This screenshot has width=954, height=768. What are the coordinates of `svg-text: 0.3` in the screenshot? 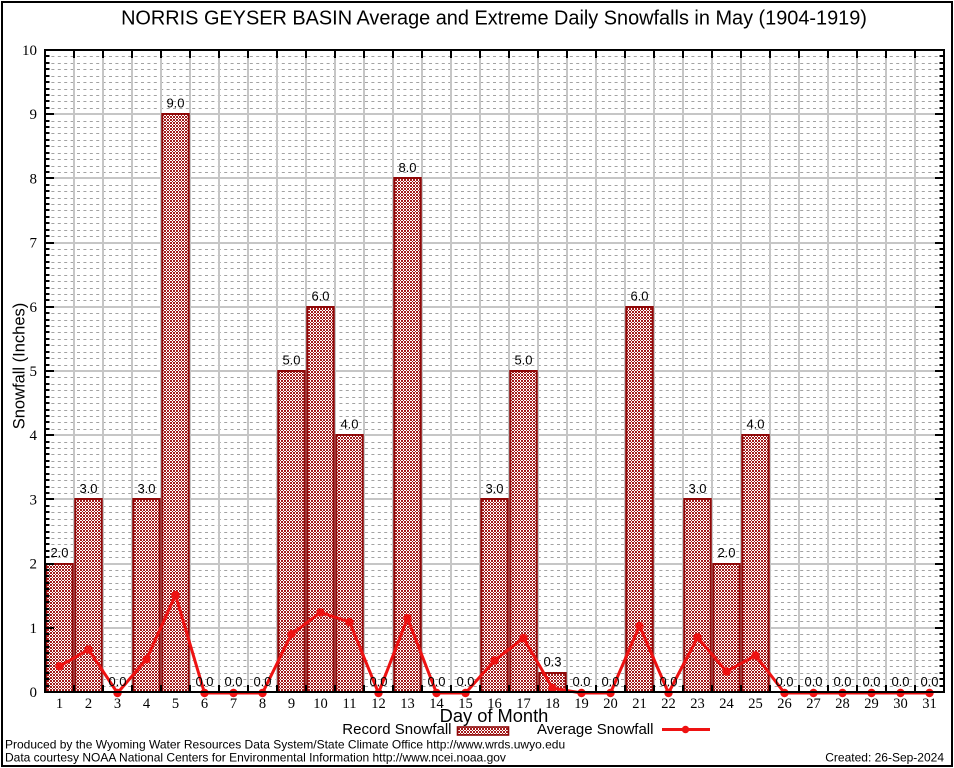 It's located at (552, 661).